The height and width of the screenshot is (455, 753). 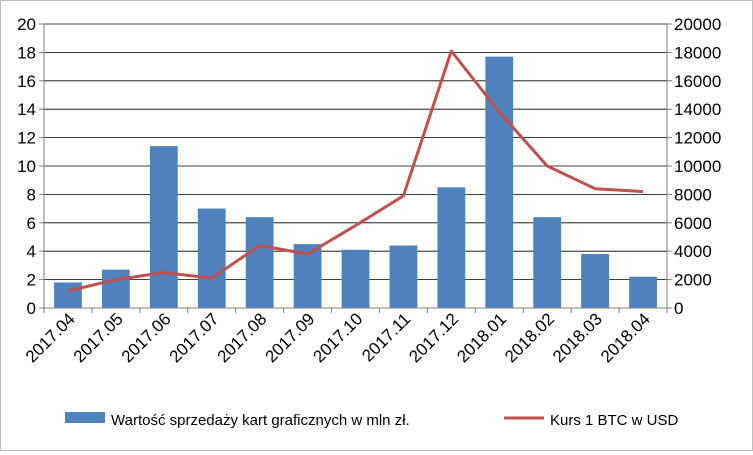 I want to click on y-right-tick-label: 20000, so click(x=697, y=24).